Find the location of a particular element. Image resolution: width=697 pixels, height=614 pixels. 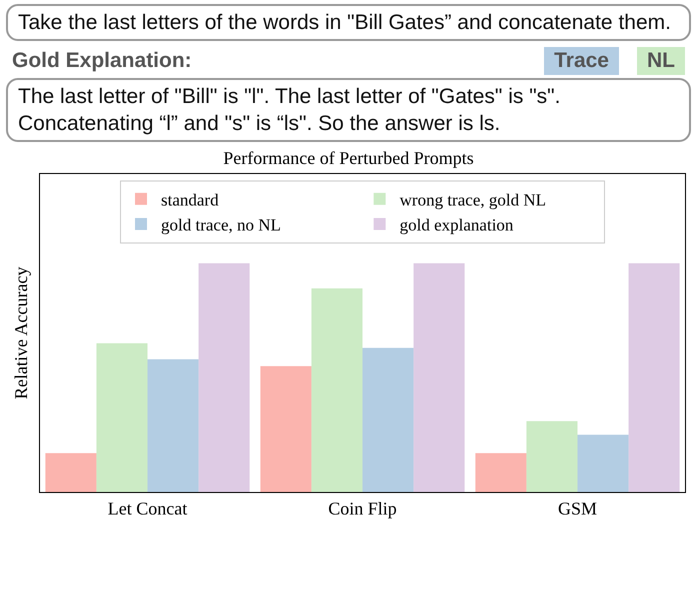

legend-label: gold explanation is located at coordinates (457, 225).